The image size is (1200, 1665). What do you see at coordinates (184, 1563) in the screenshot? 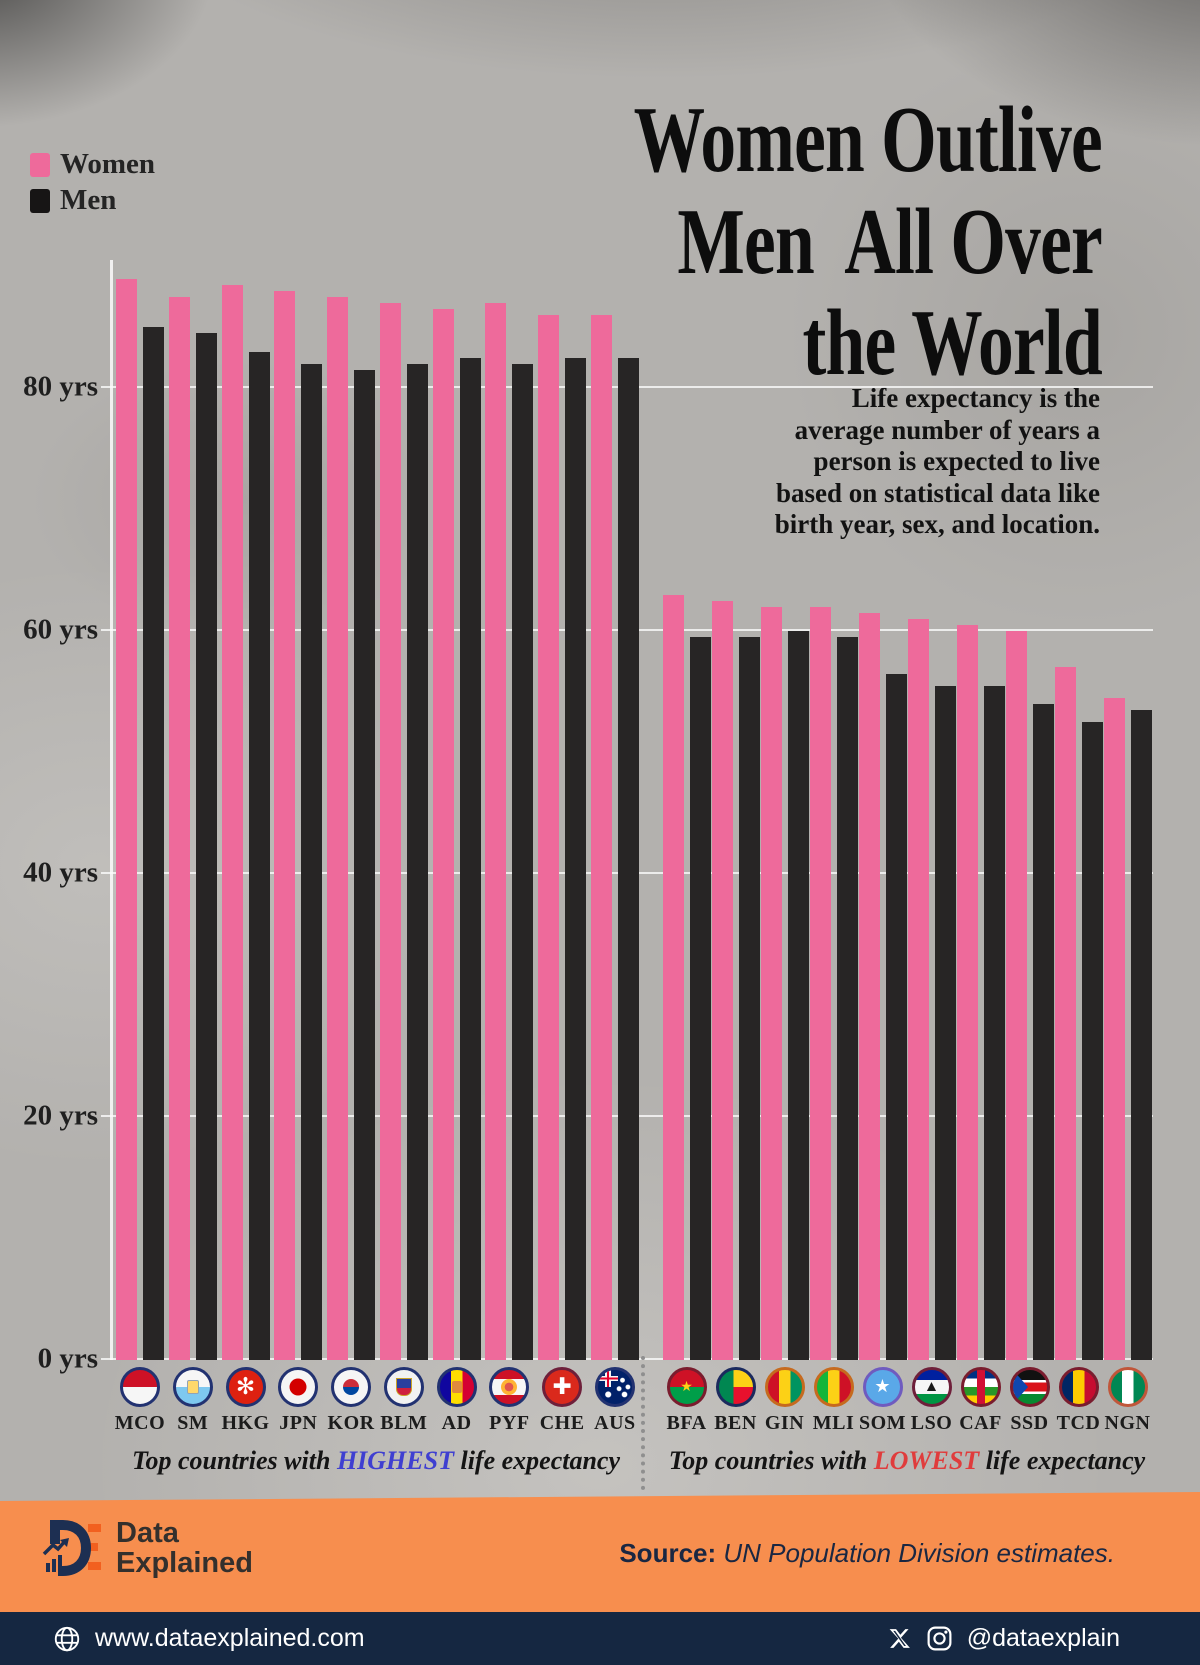
I see `brand-line-2: Explained` at bounding box center [184, 1563].